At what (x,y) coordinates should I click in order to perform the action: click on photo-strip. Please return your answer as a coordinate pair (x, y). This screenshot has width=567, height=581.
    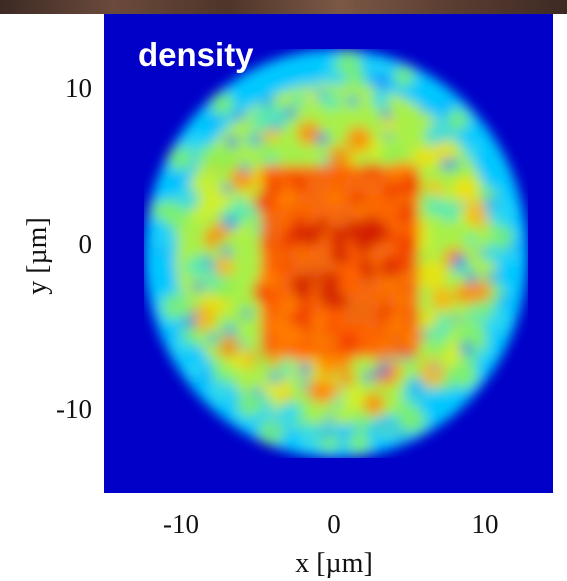
    Looking at the image, I should click on (283, 7).